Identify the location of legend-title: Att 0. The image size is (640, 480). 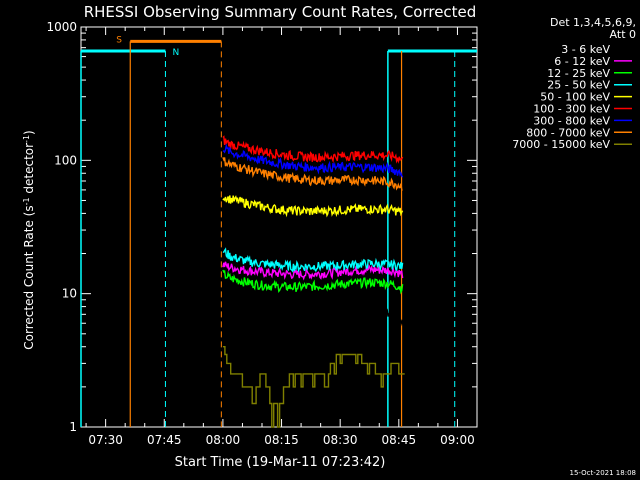
(623, 34).